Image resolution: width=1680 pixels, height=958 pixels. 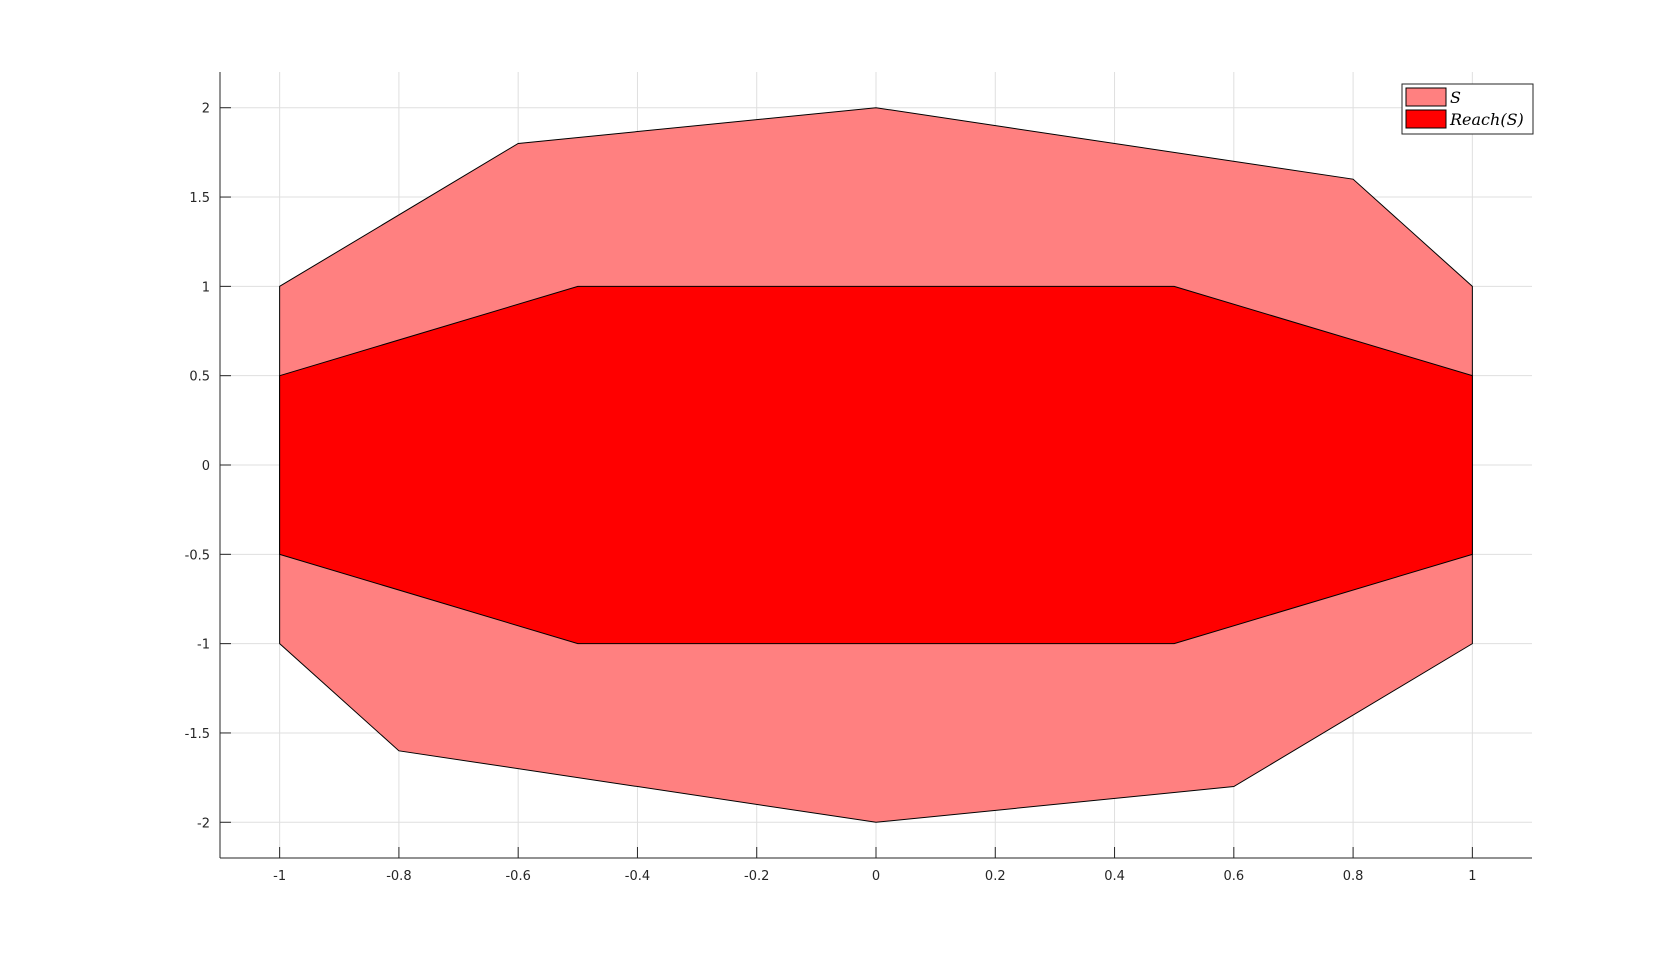 What do you see at coordinates (637, 876) in the screenshot?
I see `x-tick-label-3: -0.4` at bounding box center [637, 876].